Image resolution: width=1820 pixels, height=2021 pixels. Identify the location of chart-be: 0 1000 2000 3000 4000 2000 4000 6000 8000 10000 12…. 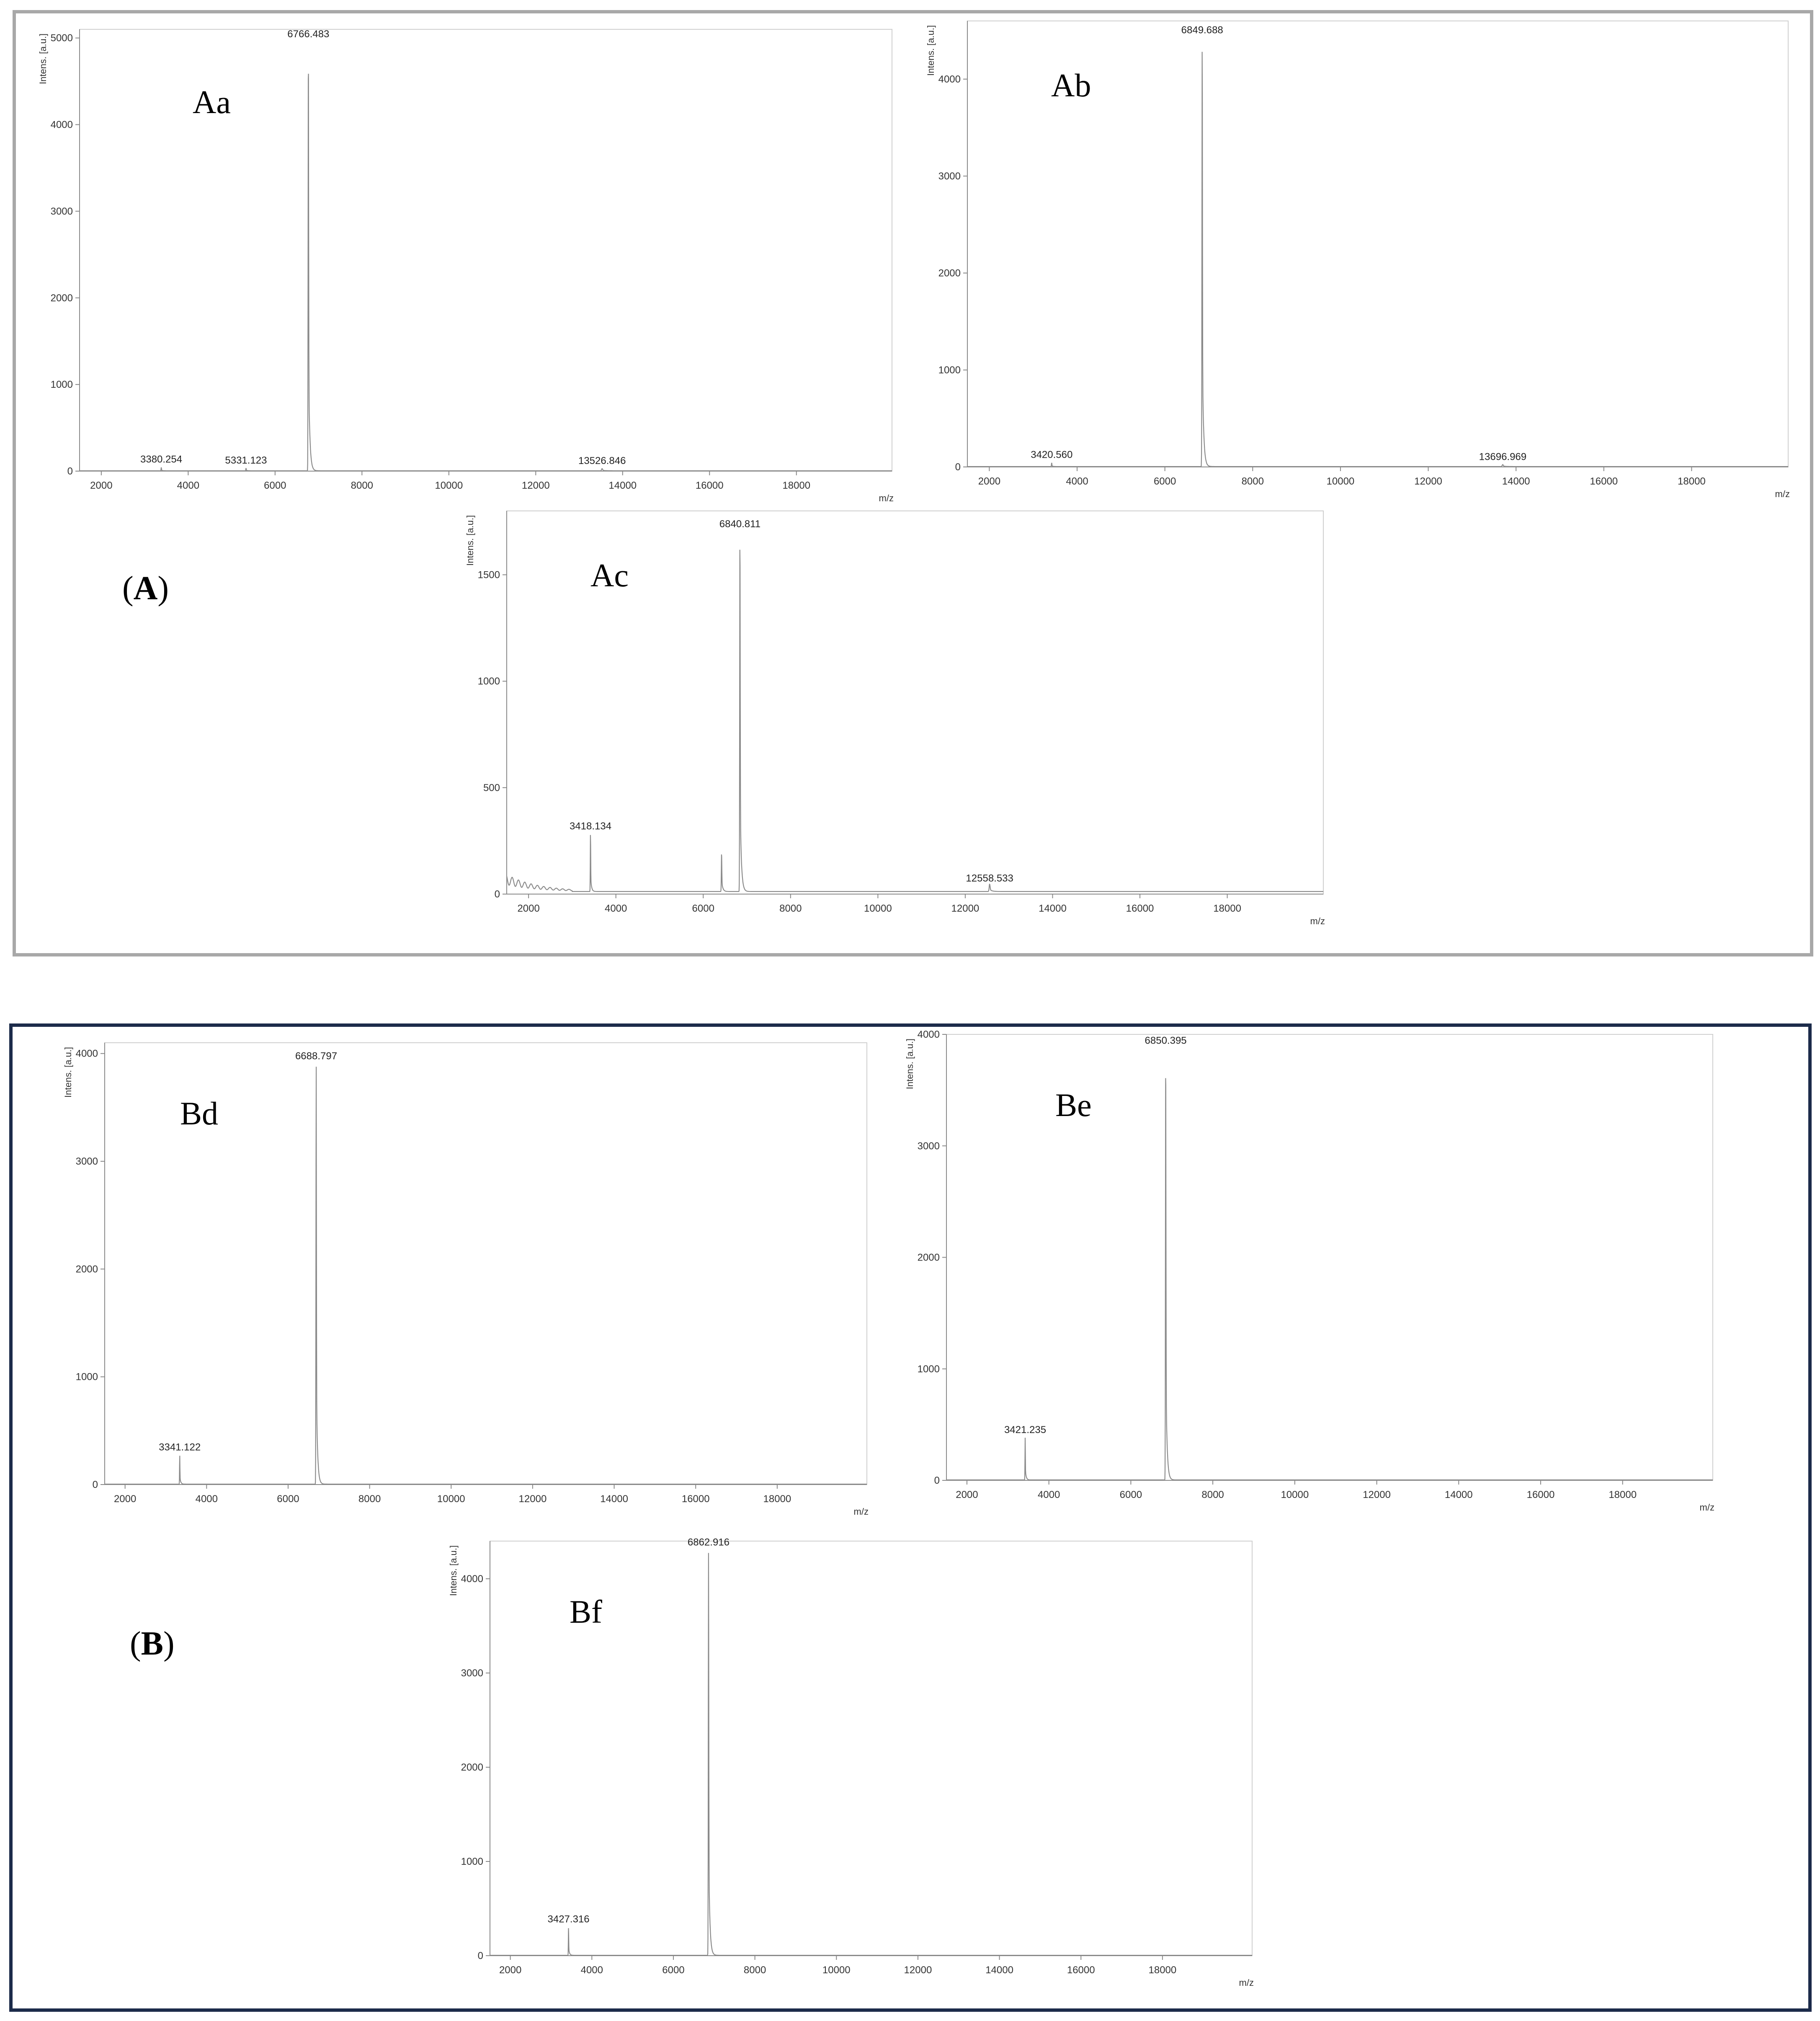
(1309, 1271).